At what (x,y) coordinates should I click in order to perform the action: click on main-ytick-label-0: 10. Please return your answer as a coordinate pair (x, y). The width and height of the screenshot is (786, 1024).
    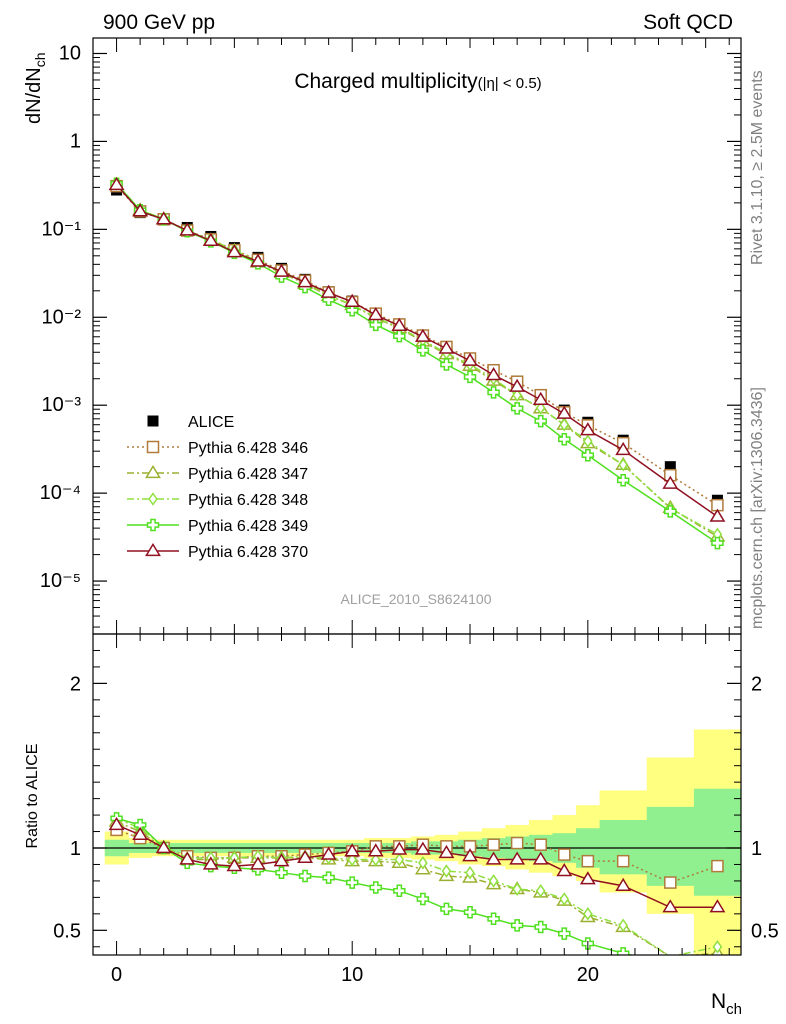
    Looking at the image, I should click on (70, 53).